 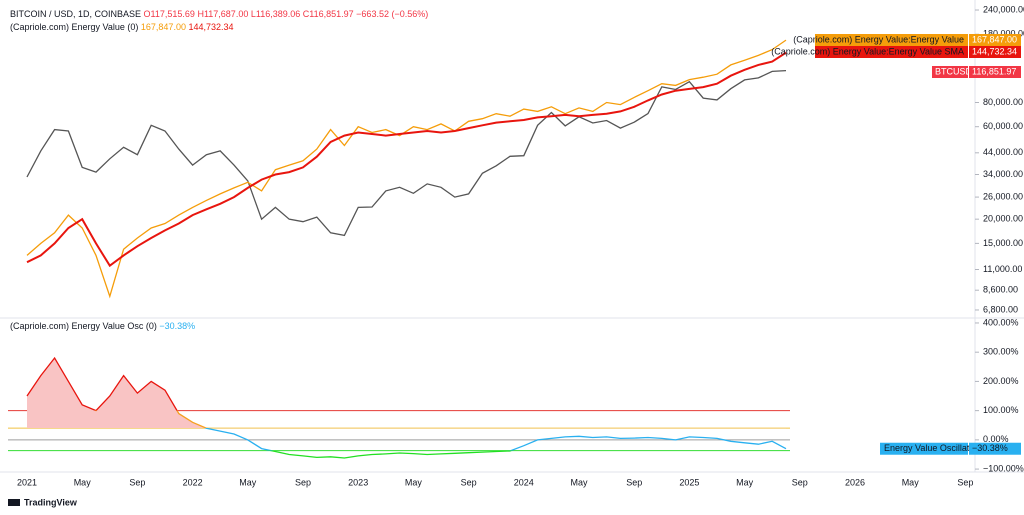 What do you see at coordinates (210, 27) in the screenshot?
I see `indicator-sma: 144,732.34` at bounding box center [210, 27].